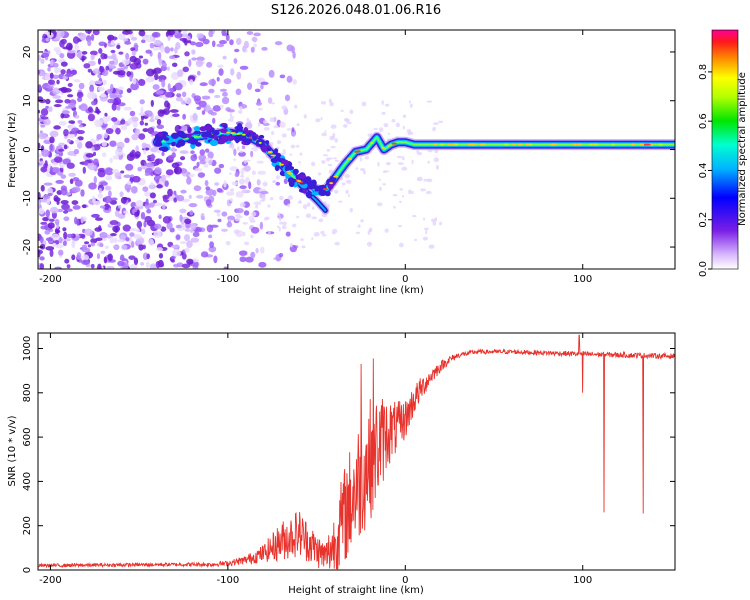 The image size is (750, 600). I want to click on spectrogram-x-tick-label: -100, so click(228, 279).